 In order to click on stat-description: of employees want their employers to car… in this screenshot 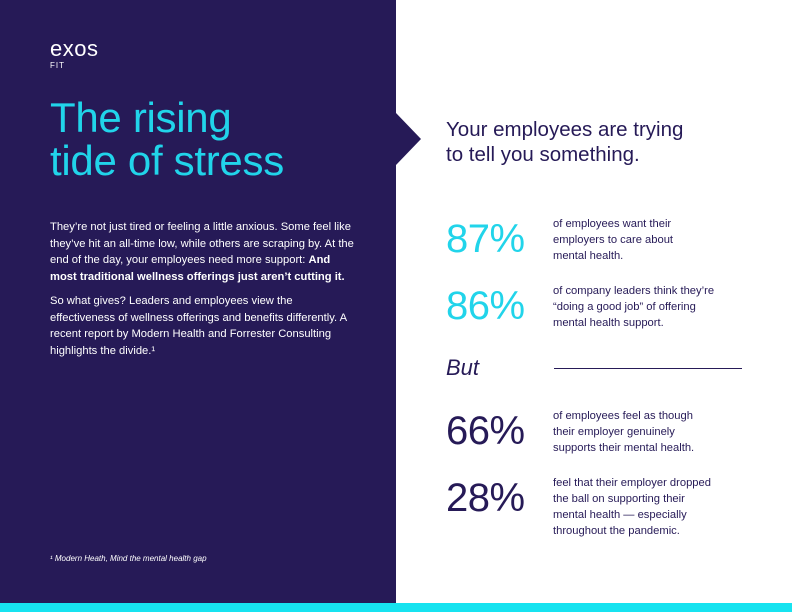, I will do `click(653, 240)`.